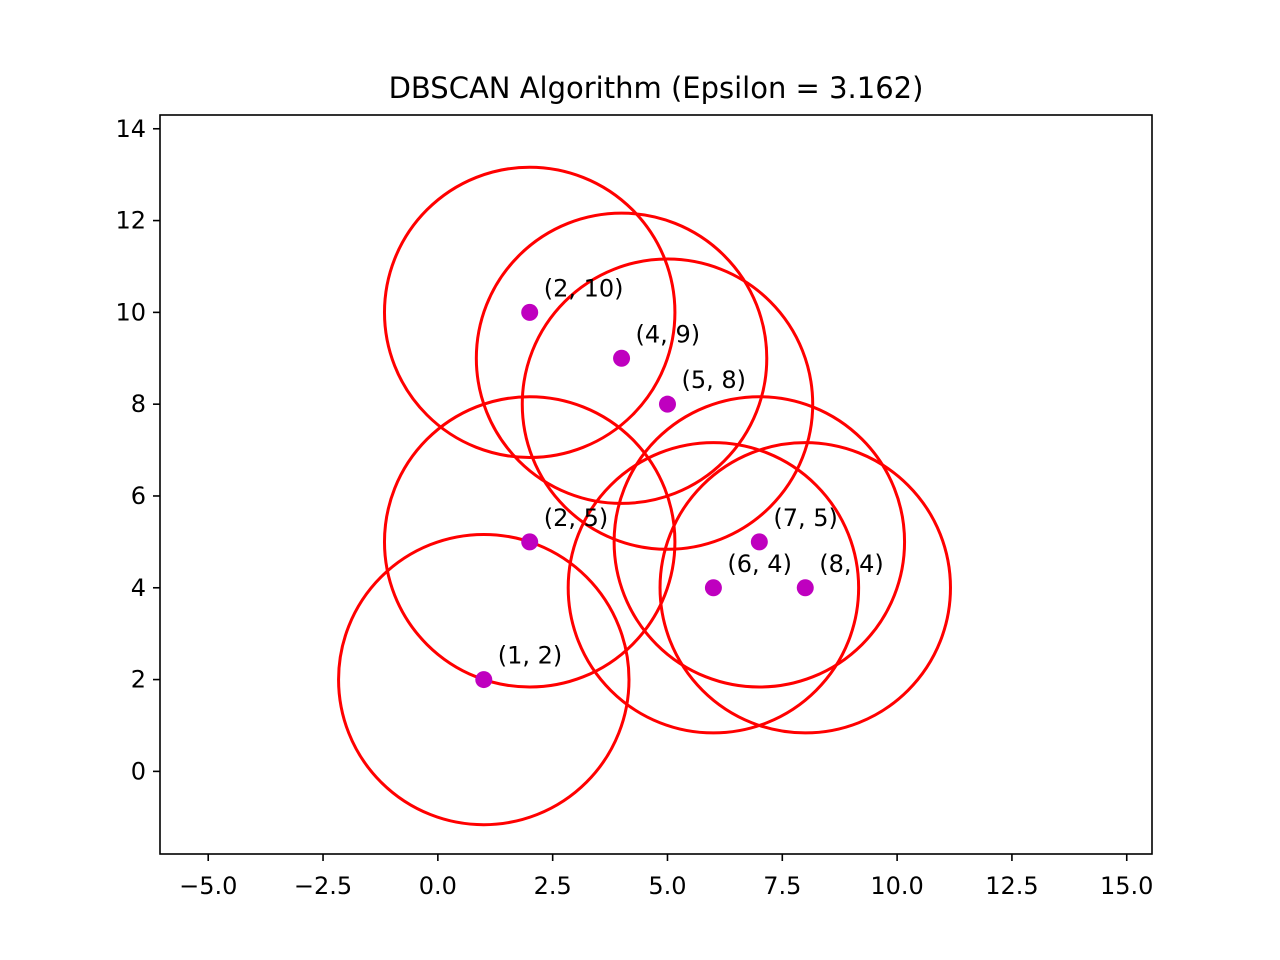 The width and height of the screenshot is (1280, 960). I want to click on y-tick-label: 4, so click(138, 588).